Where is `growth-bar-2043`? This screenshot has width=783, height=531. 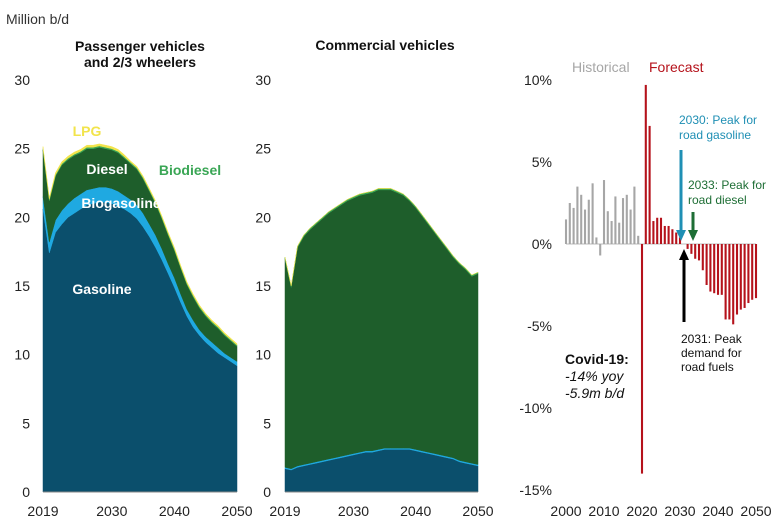
growth-bar-2043 is located at coordinates (729, 282).